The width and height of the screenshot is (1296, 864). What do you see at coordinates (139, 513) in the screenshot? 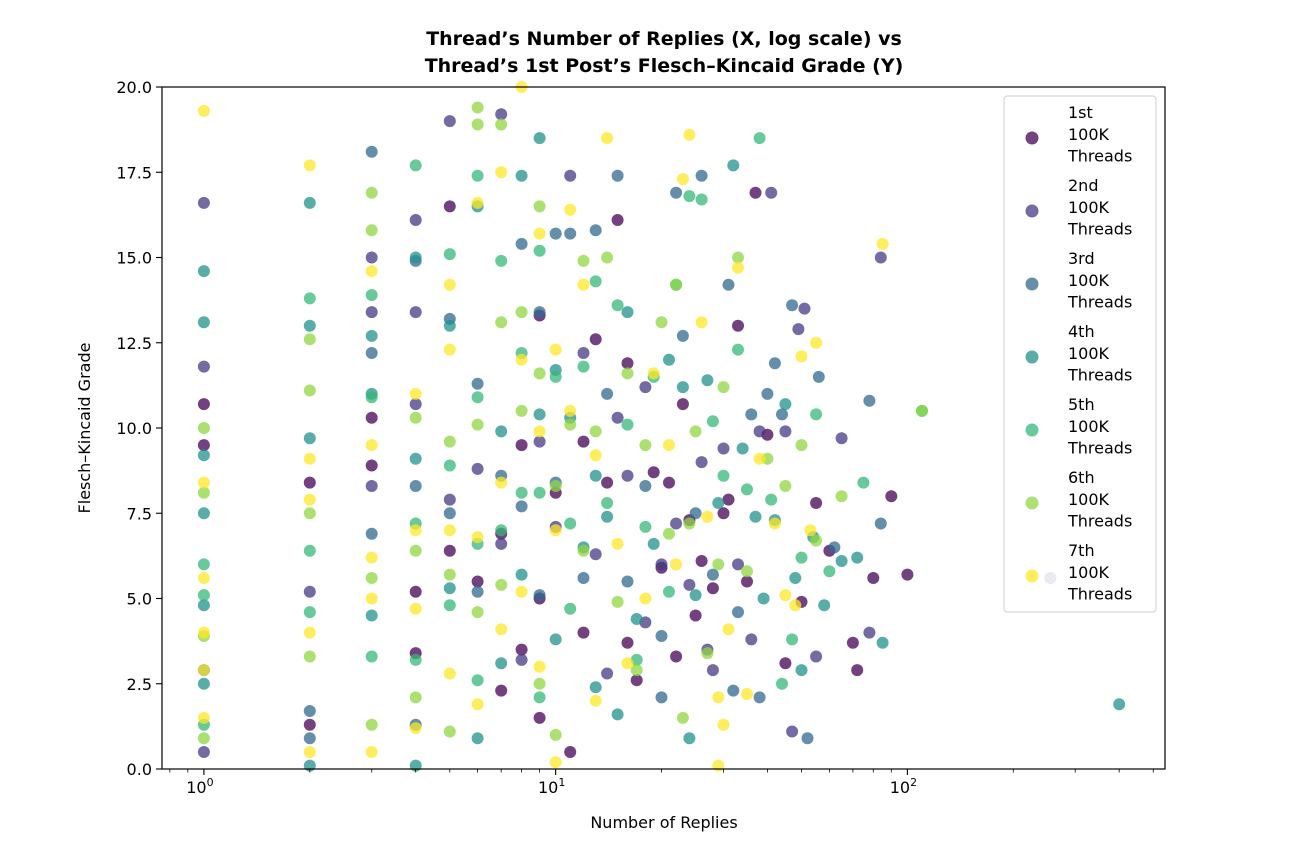
I see `y-tick-label-3: 7.5` at bounding box center [139, 513].